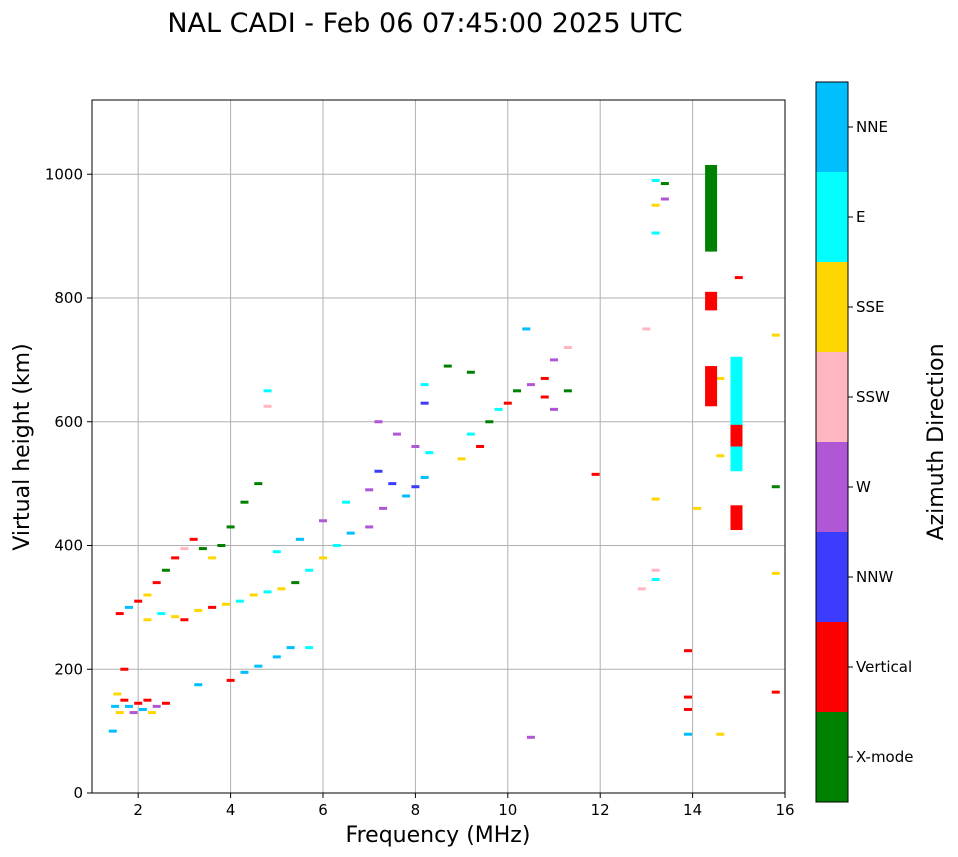  What do you see at coordinates (884, 757) in the screenshot?
I see `colorbar-tick-label: X-mode` at bounding box center [884, 757].